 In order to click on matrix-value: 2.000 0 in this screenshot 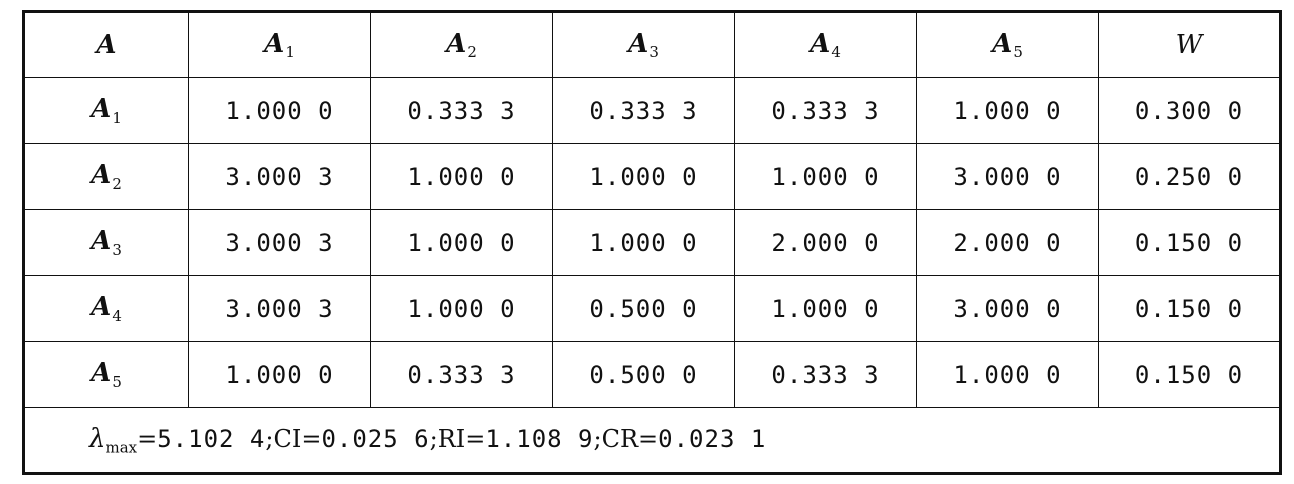, I will do `click(825, 242)`.